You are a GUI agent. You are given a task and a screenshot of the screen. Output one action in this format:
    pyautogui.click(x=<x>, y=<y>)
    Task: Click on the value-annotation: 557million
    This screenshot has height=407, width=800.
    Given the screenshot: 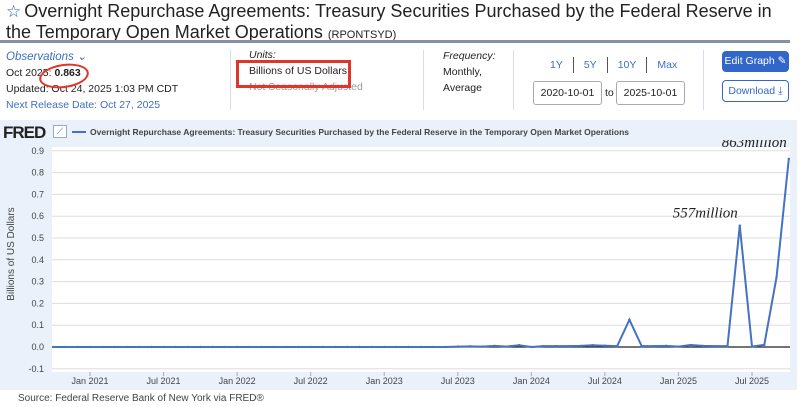 What is the action you would take?
    pyautogui.click(x=705, y=214)
    